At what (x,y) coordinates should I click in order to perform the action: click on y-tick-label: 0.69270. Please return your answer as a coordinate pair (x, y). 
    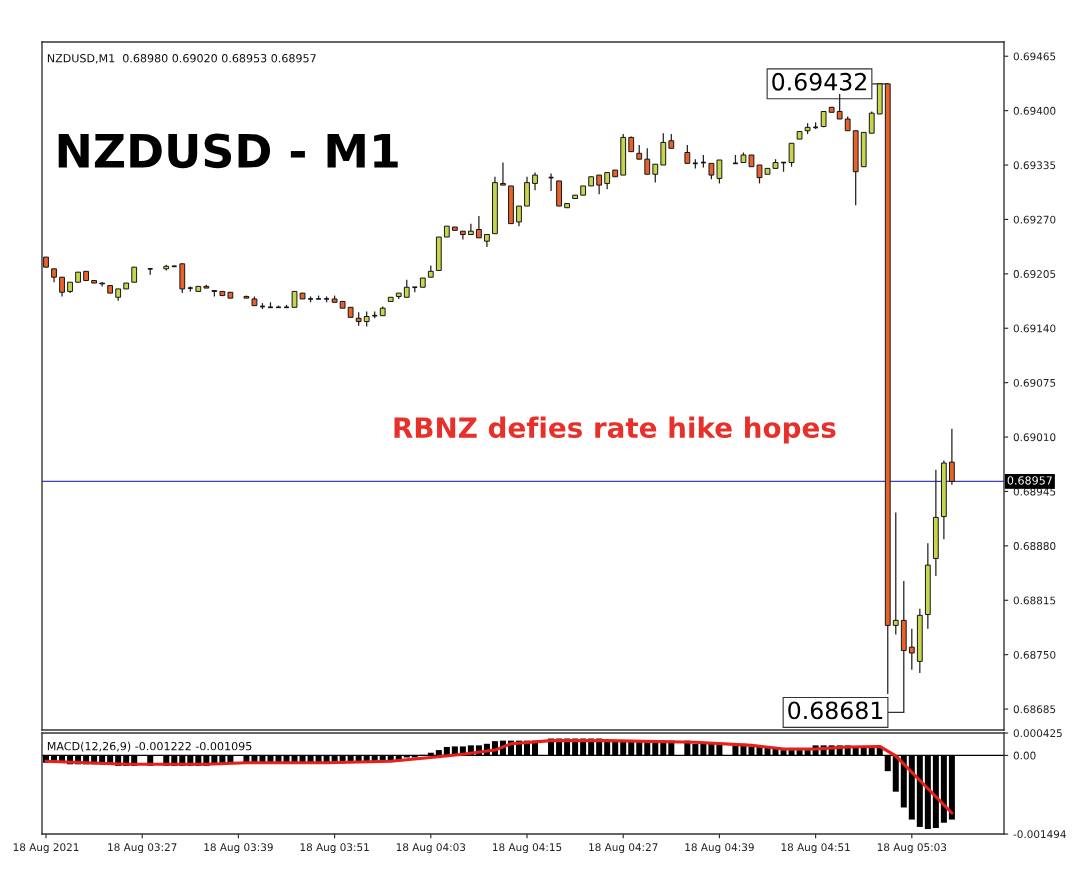
    Looking at the image, I should click on (1034, 219).